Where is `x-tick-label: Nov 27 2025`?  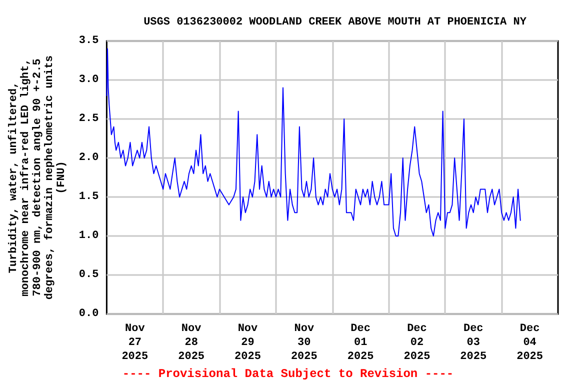
x-tick-label: Nov 27 2025 is located at coordinates (135, 343).